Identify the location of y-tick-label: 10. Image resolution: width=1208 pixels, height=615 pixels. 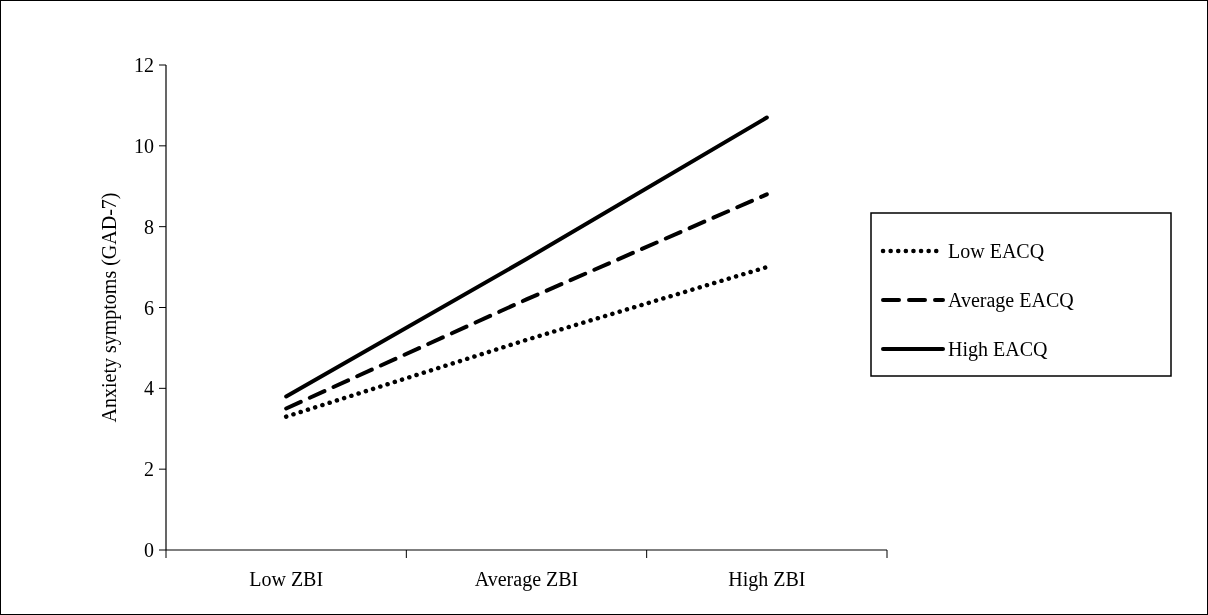
(144, 145).